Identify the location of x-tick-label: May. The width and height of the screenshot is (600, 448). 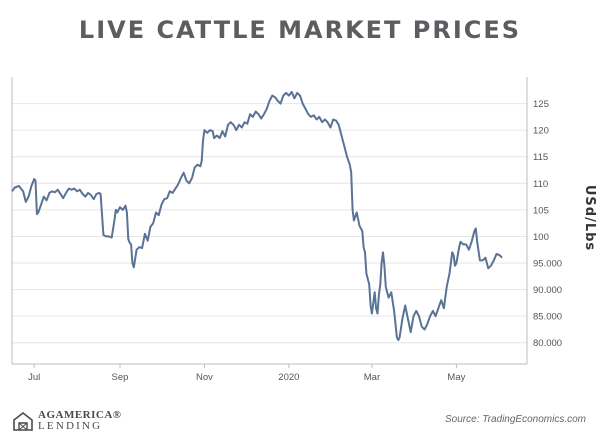
(456, 377).